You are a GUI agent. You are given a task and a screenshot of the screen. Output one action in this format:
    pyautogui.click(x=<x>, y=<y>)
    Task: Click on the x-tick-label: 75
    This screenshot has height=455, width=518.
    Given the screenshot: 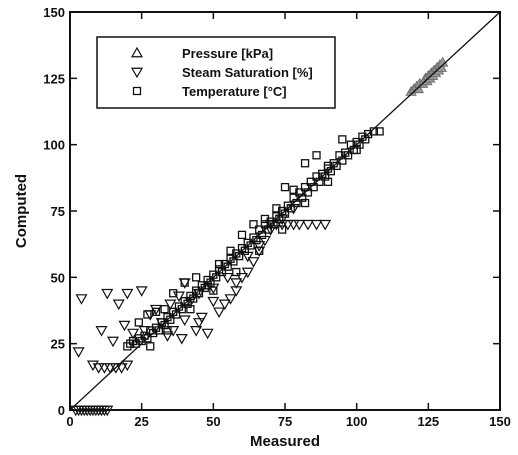 What is the action you would take?
    pyautogui.click(x=285, y=421)
    